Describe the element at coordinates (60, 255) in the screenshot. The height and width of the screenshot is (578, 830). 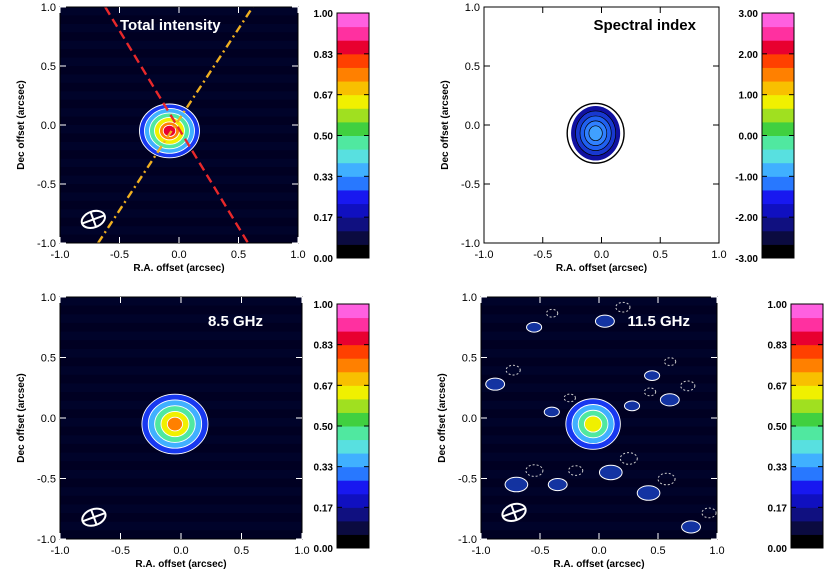
I see `x-tick-label: -1.0` at that location.